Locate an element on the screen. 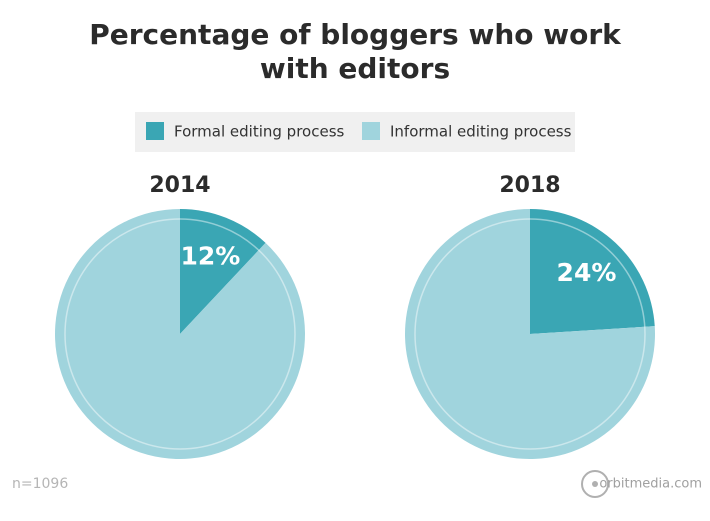 The image size is (710, 521). logo-dot is located at coordinates (595, 484).